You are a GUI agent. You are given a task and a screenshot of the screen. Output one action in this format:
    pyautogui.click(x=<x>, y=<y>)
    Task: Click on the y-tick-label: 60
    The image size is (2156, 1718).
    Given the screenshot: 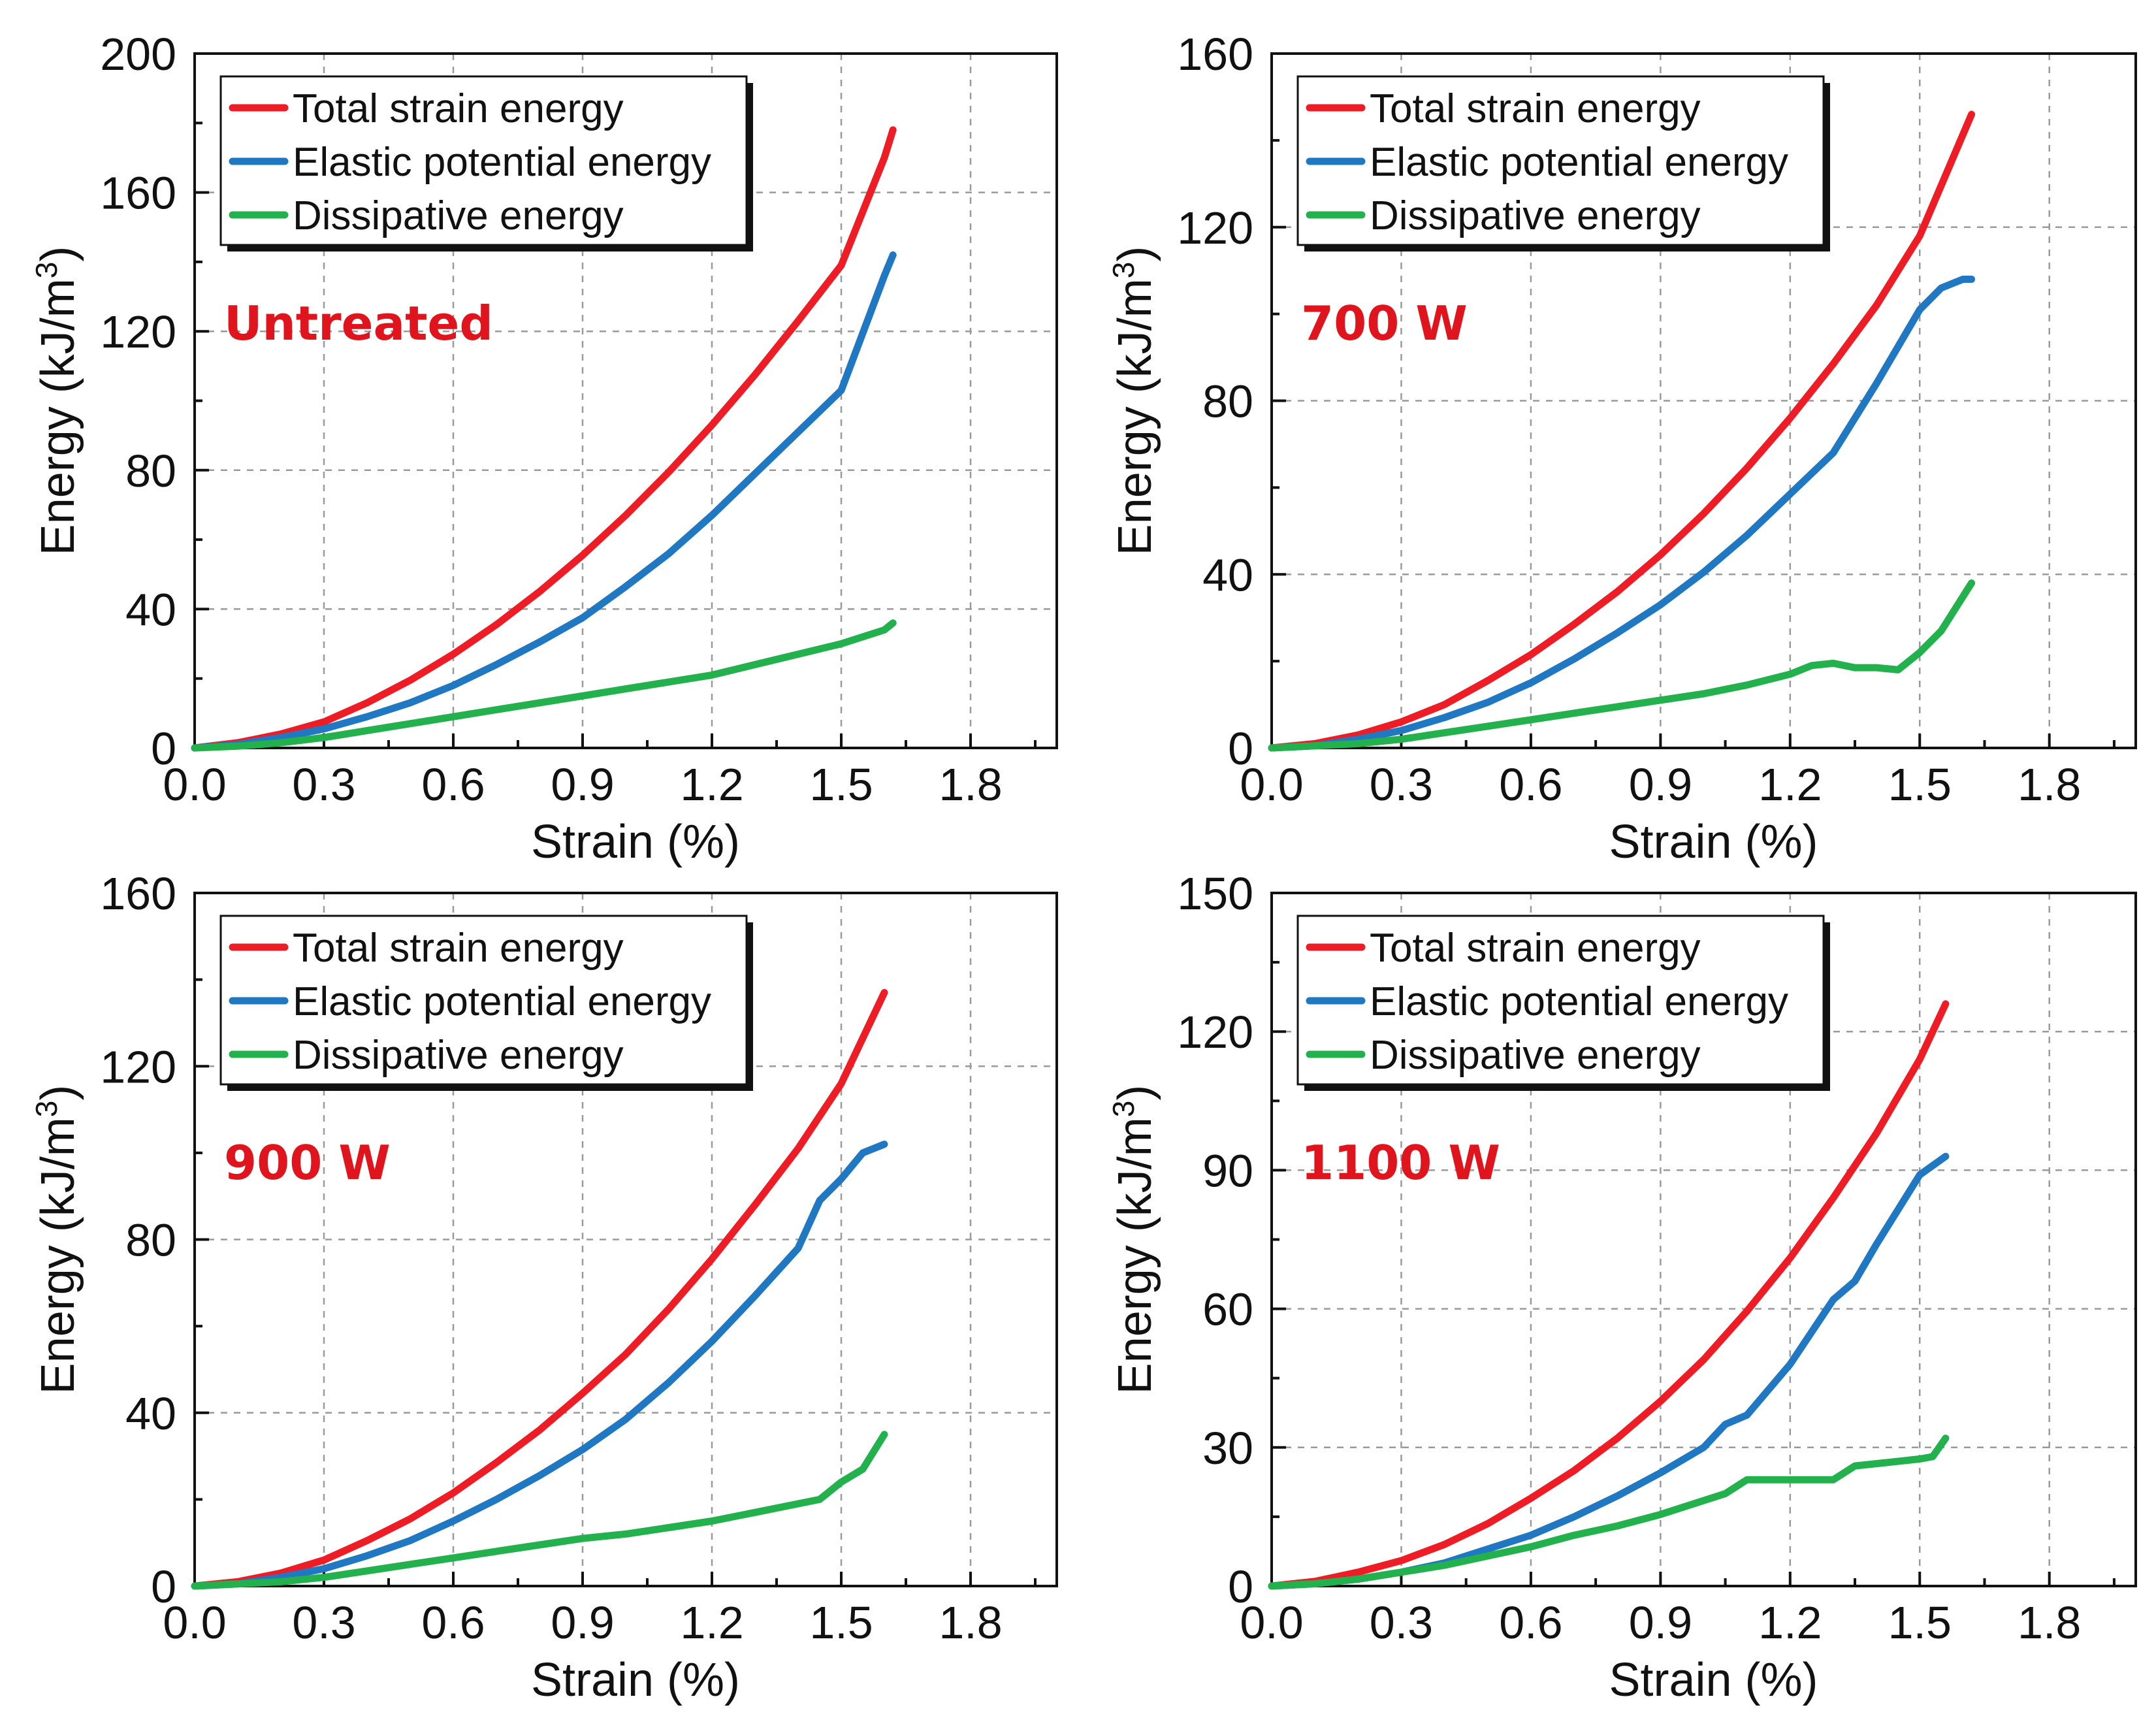 What is the action you would take?
    pyautogui.click(x=1227, y=1309)
    